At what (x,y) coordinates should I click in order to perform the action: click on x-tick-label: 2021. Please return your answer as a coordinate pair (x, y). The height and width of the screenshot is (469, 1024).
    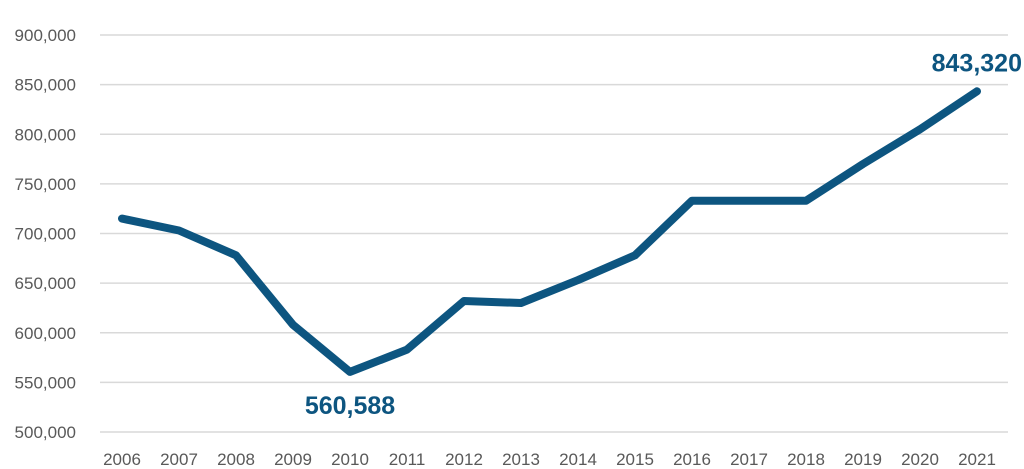
    Looking at the image, I should click on (977, 459).